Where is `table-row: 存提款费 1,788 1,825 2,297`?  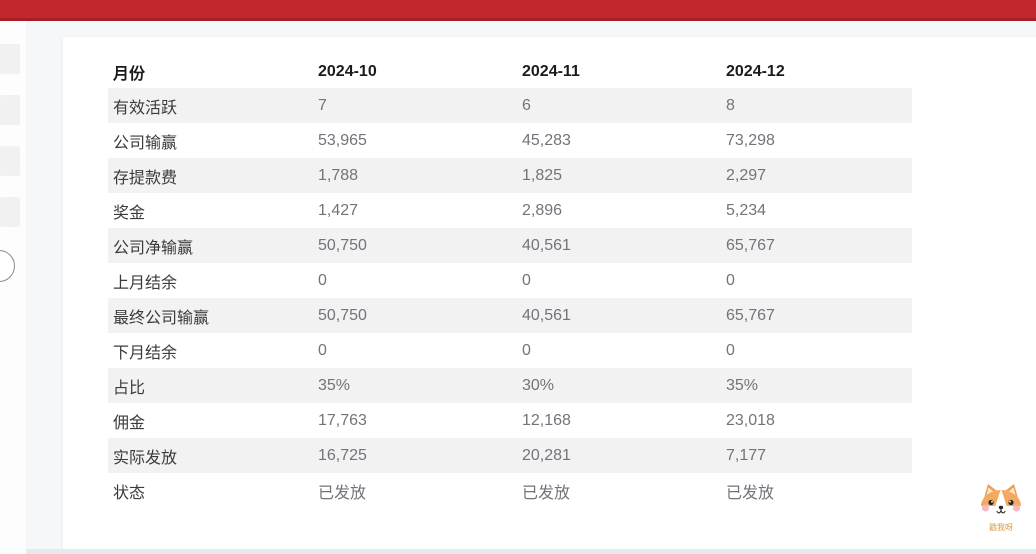 table-row: 存提款费 1,788 1,825 2,297 is located at coordinates (510, 175).